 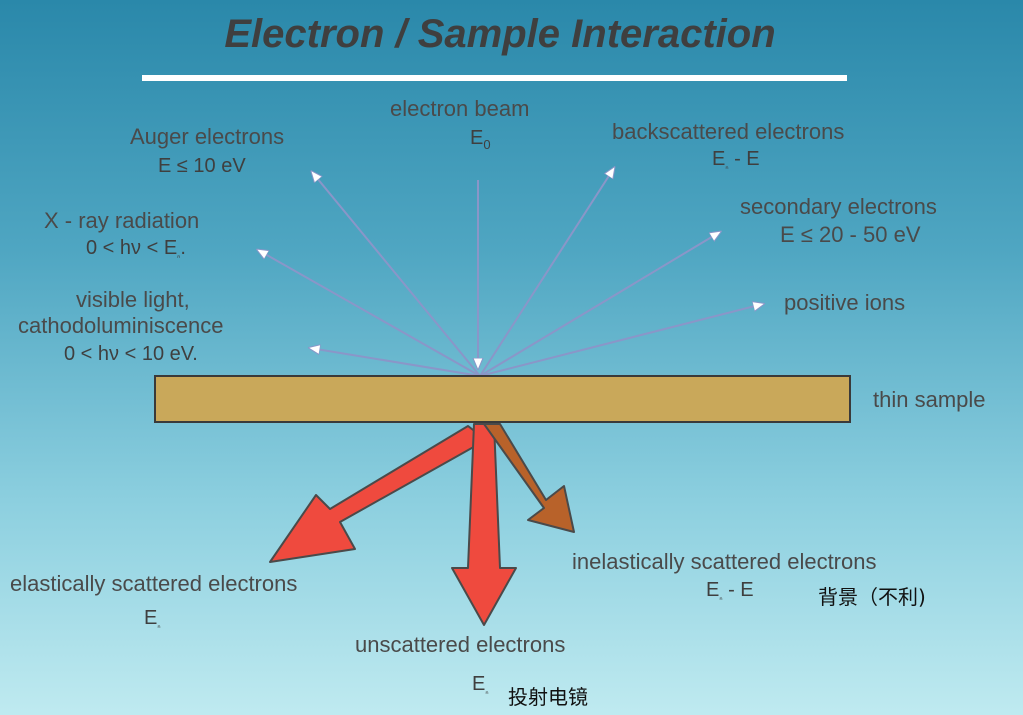 I want to click on electron-beam-energy: E0, so click(x=480, y=139).